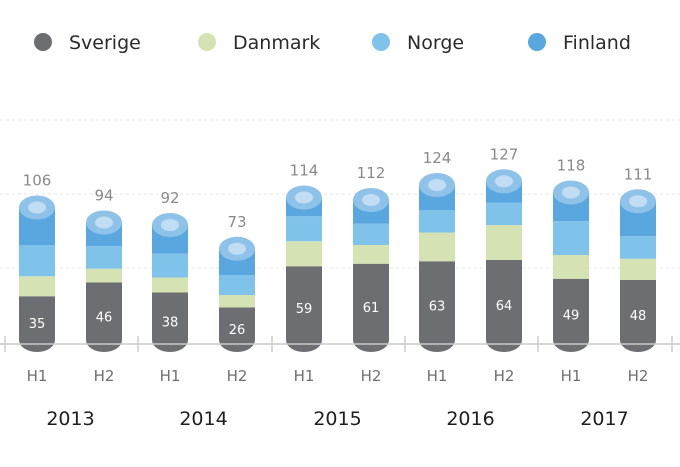 Image resolution: width=680 pixels, height=467 pixels. What do you see at coordinates (371, 173) in the screenshot?
I see `bar-total-label: 112` at bounding box center [371, 173].